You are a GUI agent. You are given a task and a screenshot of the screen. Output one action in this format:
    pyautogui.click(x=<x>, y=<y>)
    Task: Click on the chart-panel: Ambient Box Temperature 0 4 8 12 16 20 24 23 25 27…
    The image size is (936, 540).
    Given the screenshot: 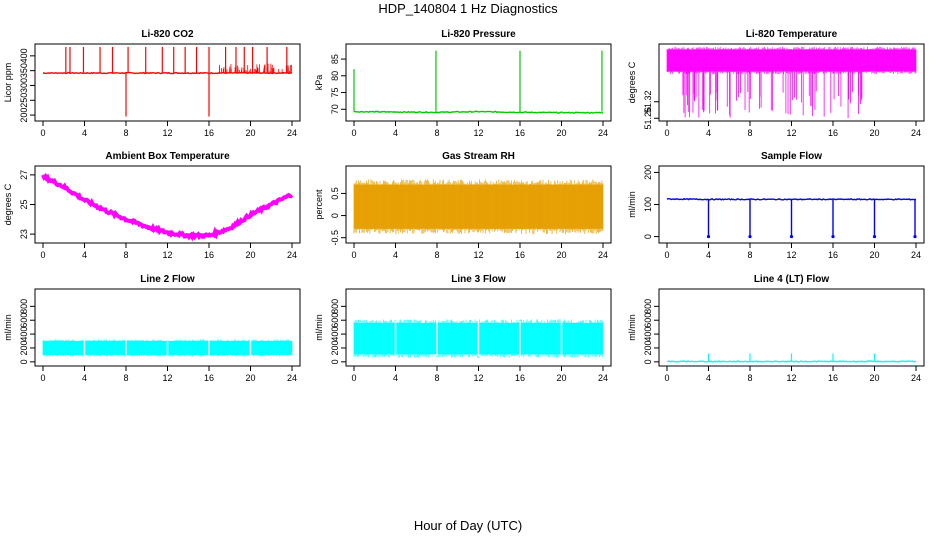 What is the action you would take?
    pyautogui.click(x=152, y=205)
    